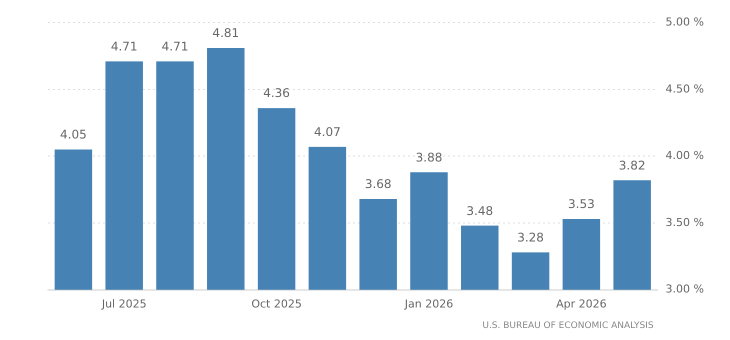  Describe the element at coordinates (429, 303) in the screenshot. I see `x-tick-label: Jan 2026` at that location.